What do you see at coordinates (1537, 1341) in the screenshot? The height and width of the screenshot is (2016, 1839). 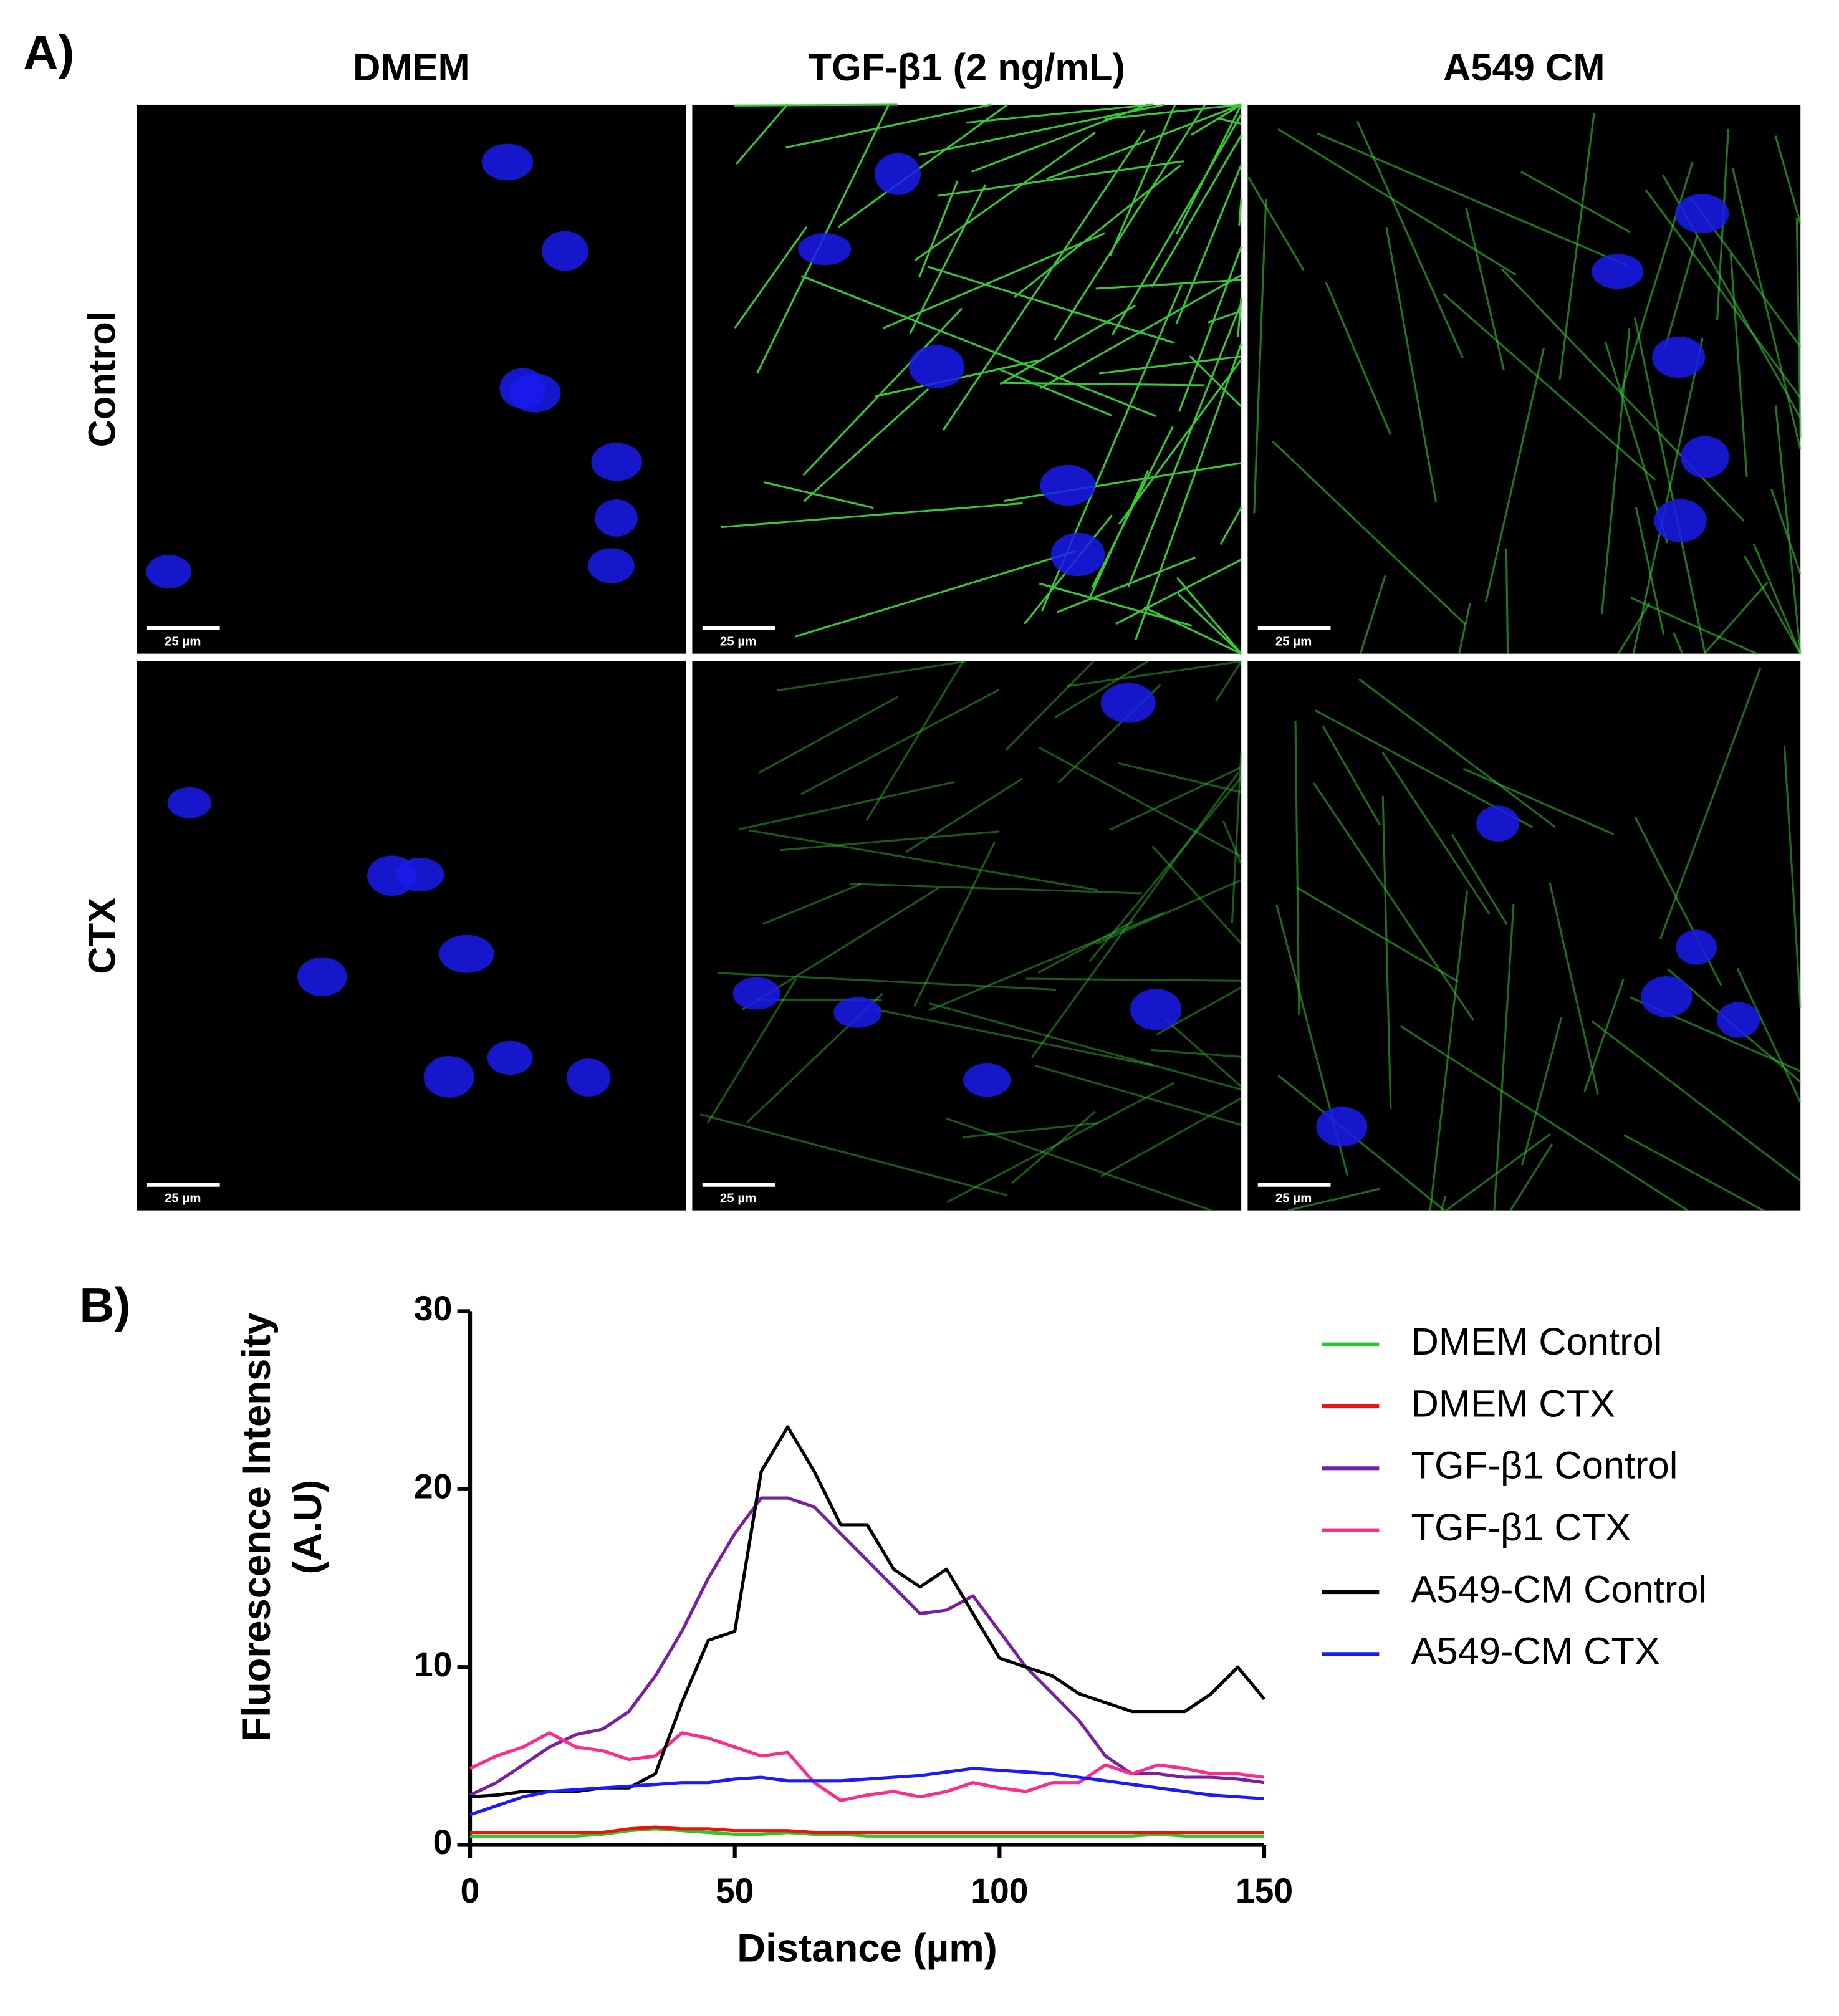 I see `legend-label: DMEM Control` at bounding box center [1537, 1341].